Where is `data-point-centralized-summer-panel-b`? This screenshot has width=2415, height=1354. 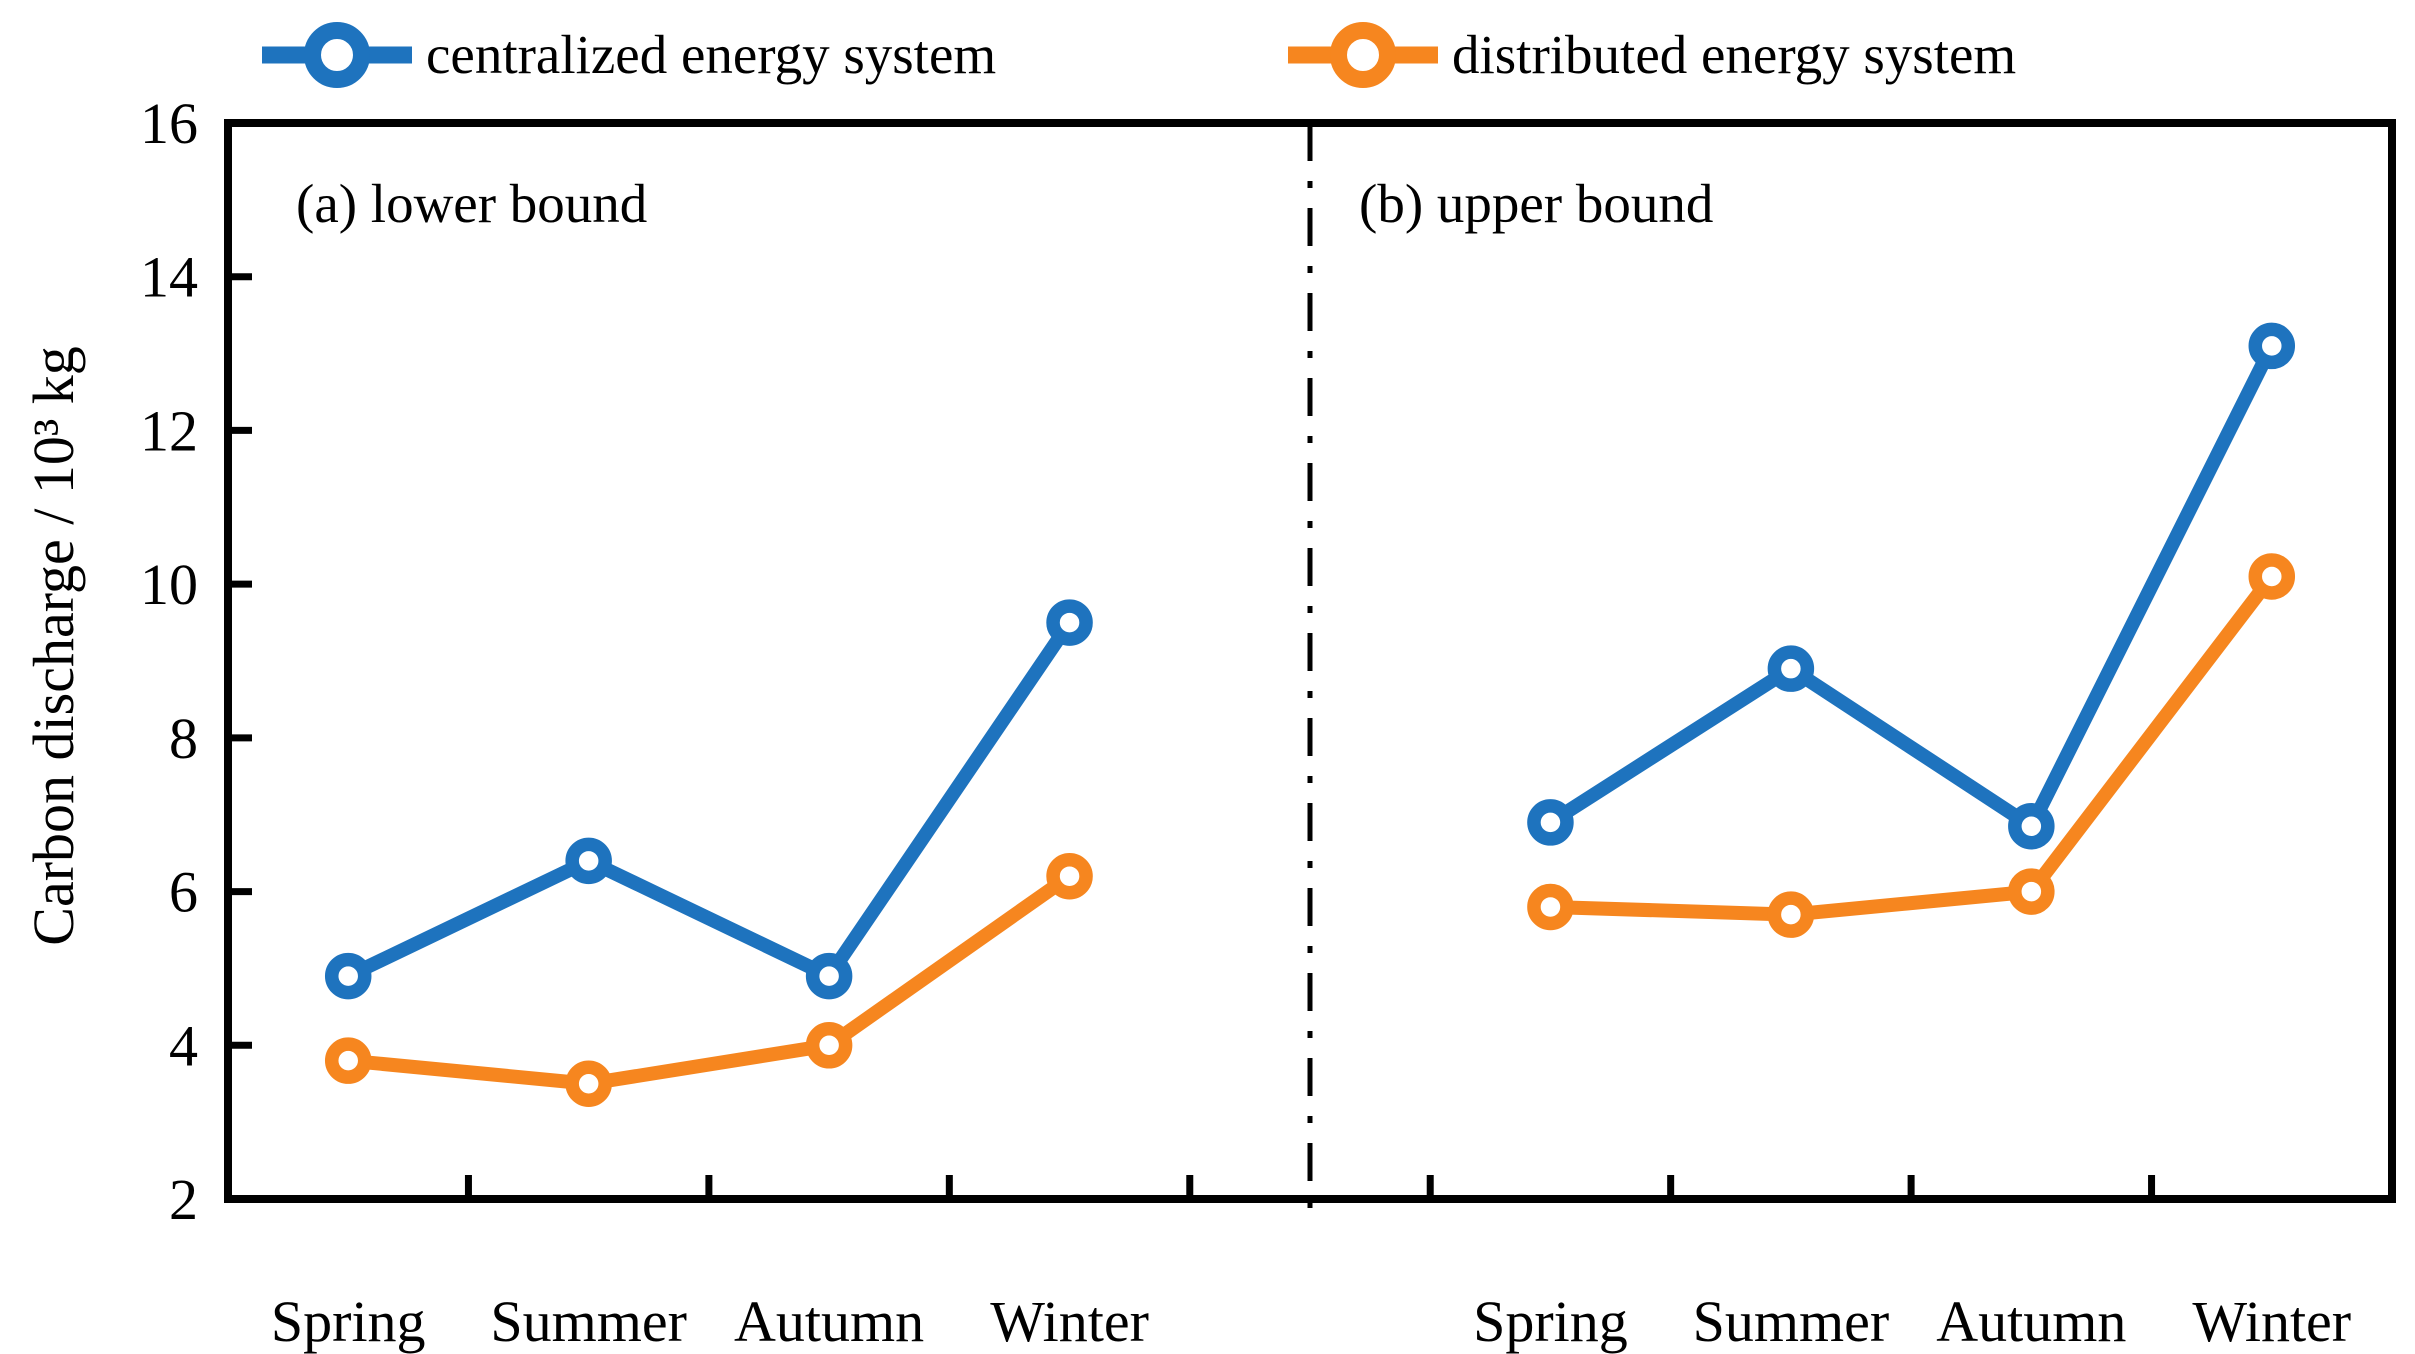 data-point-centralized-summer-panel-b is located at coordinates (1791, 668).